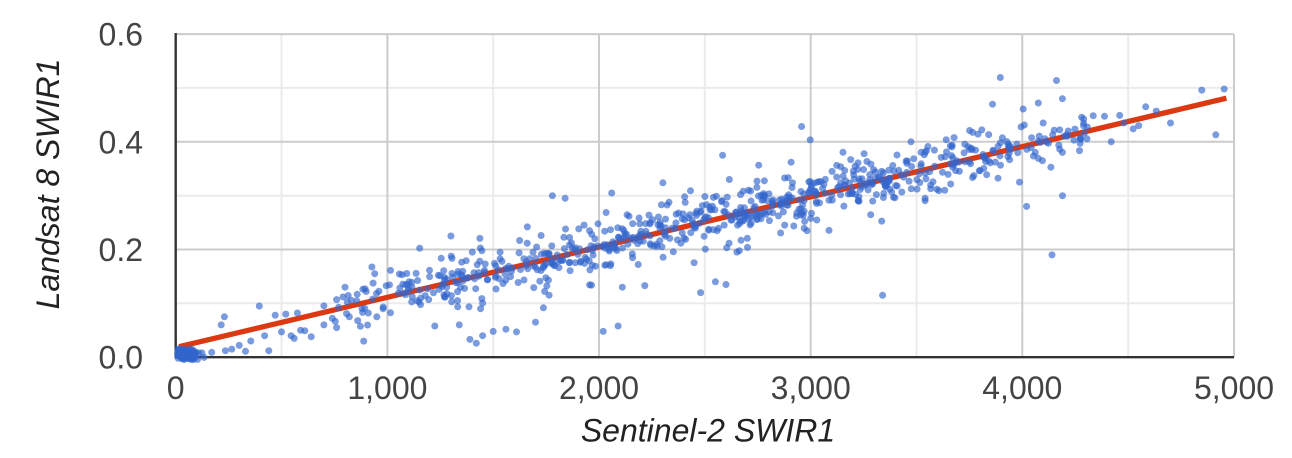 The image size is (1292, 458). I want to click on svg-text: 1,000, so click(387, 388).